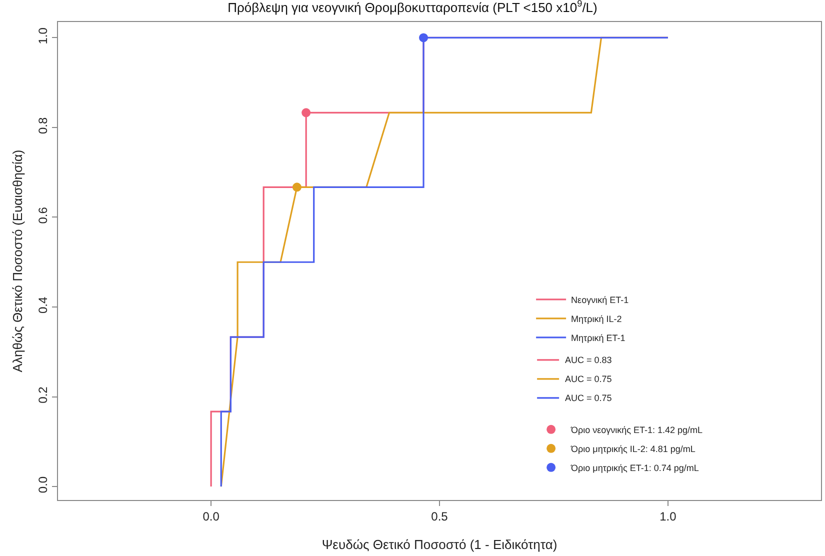  Describe the element at coordinates (439, 516) in the screenshot. I see `x-tick-label: 0.5` at that location.